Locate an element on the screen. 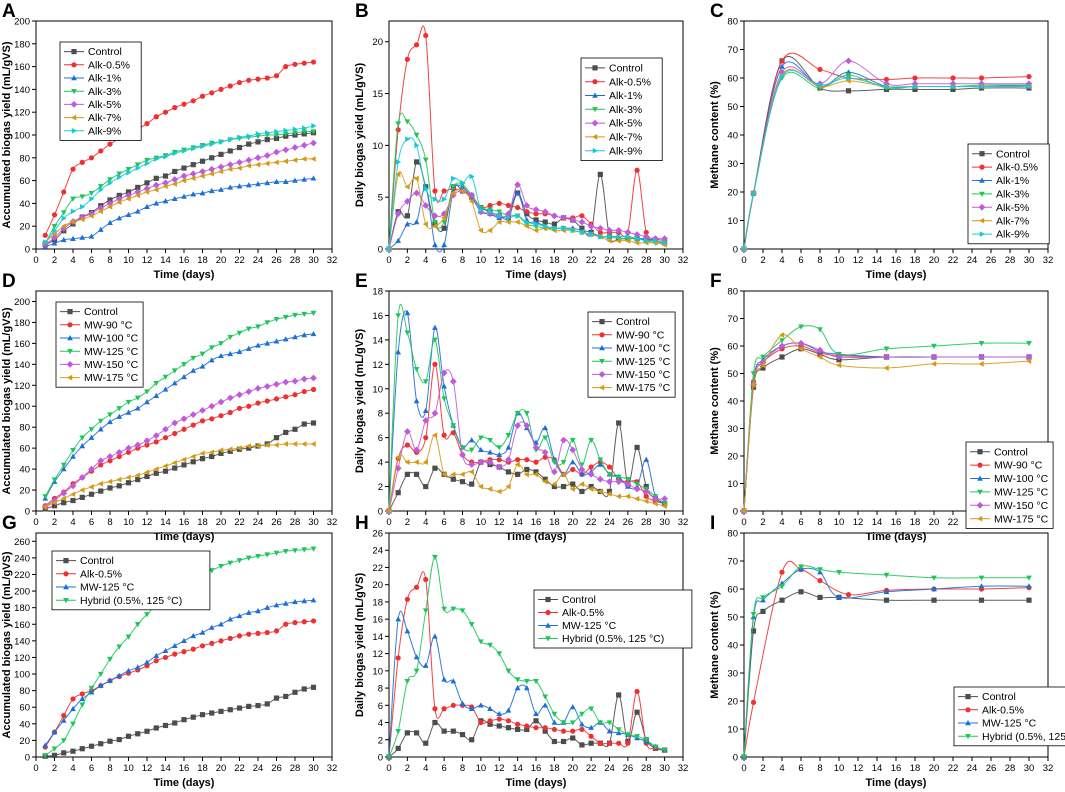 The height and width of the screenshot is (792, 1065). legend-box is located at coordinates (613, 619).